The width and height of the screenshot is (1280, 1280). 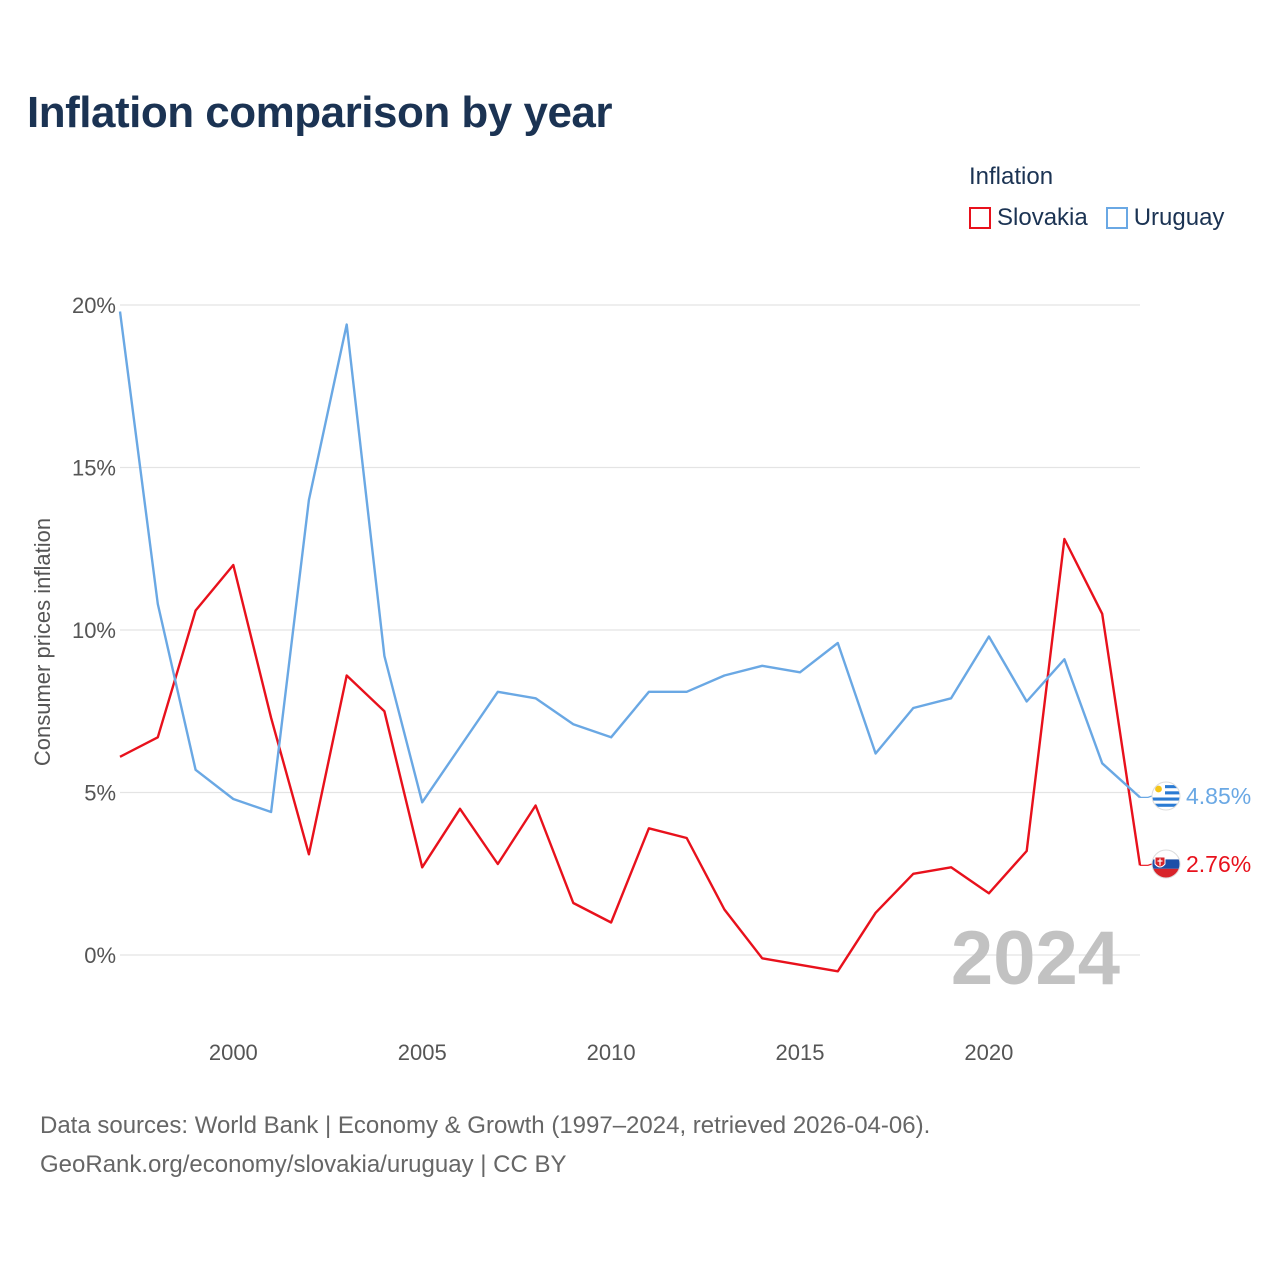 I want to click on end-value-label-slovakia: 2.76%, so click(x=1218, y=864).